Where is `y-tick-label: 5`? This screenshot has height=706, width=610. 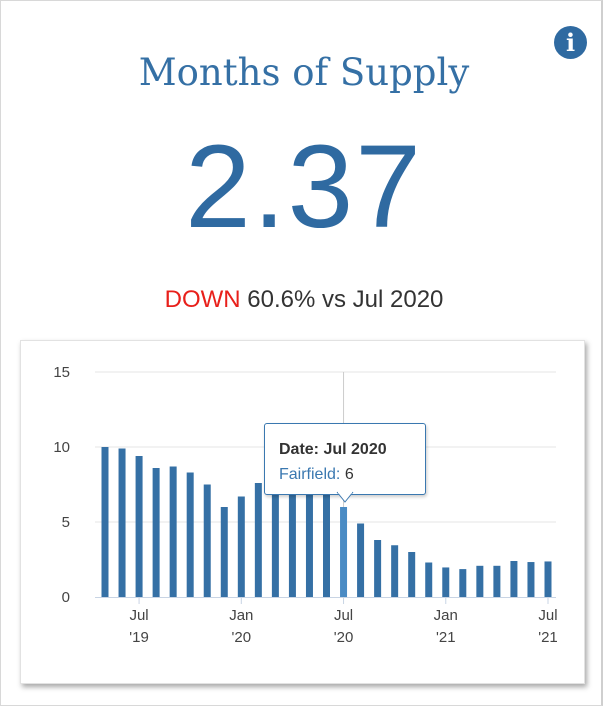
y-tick-label: 5 is located at coordinates (66, 522).